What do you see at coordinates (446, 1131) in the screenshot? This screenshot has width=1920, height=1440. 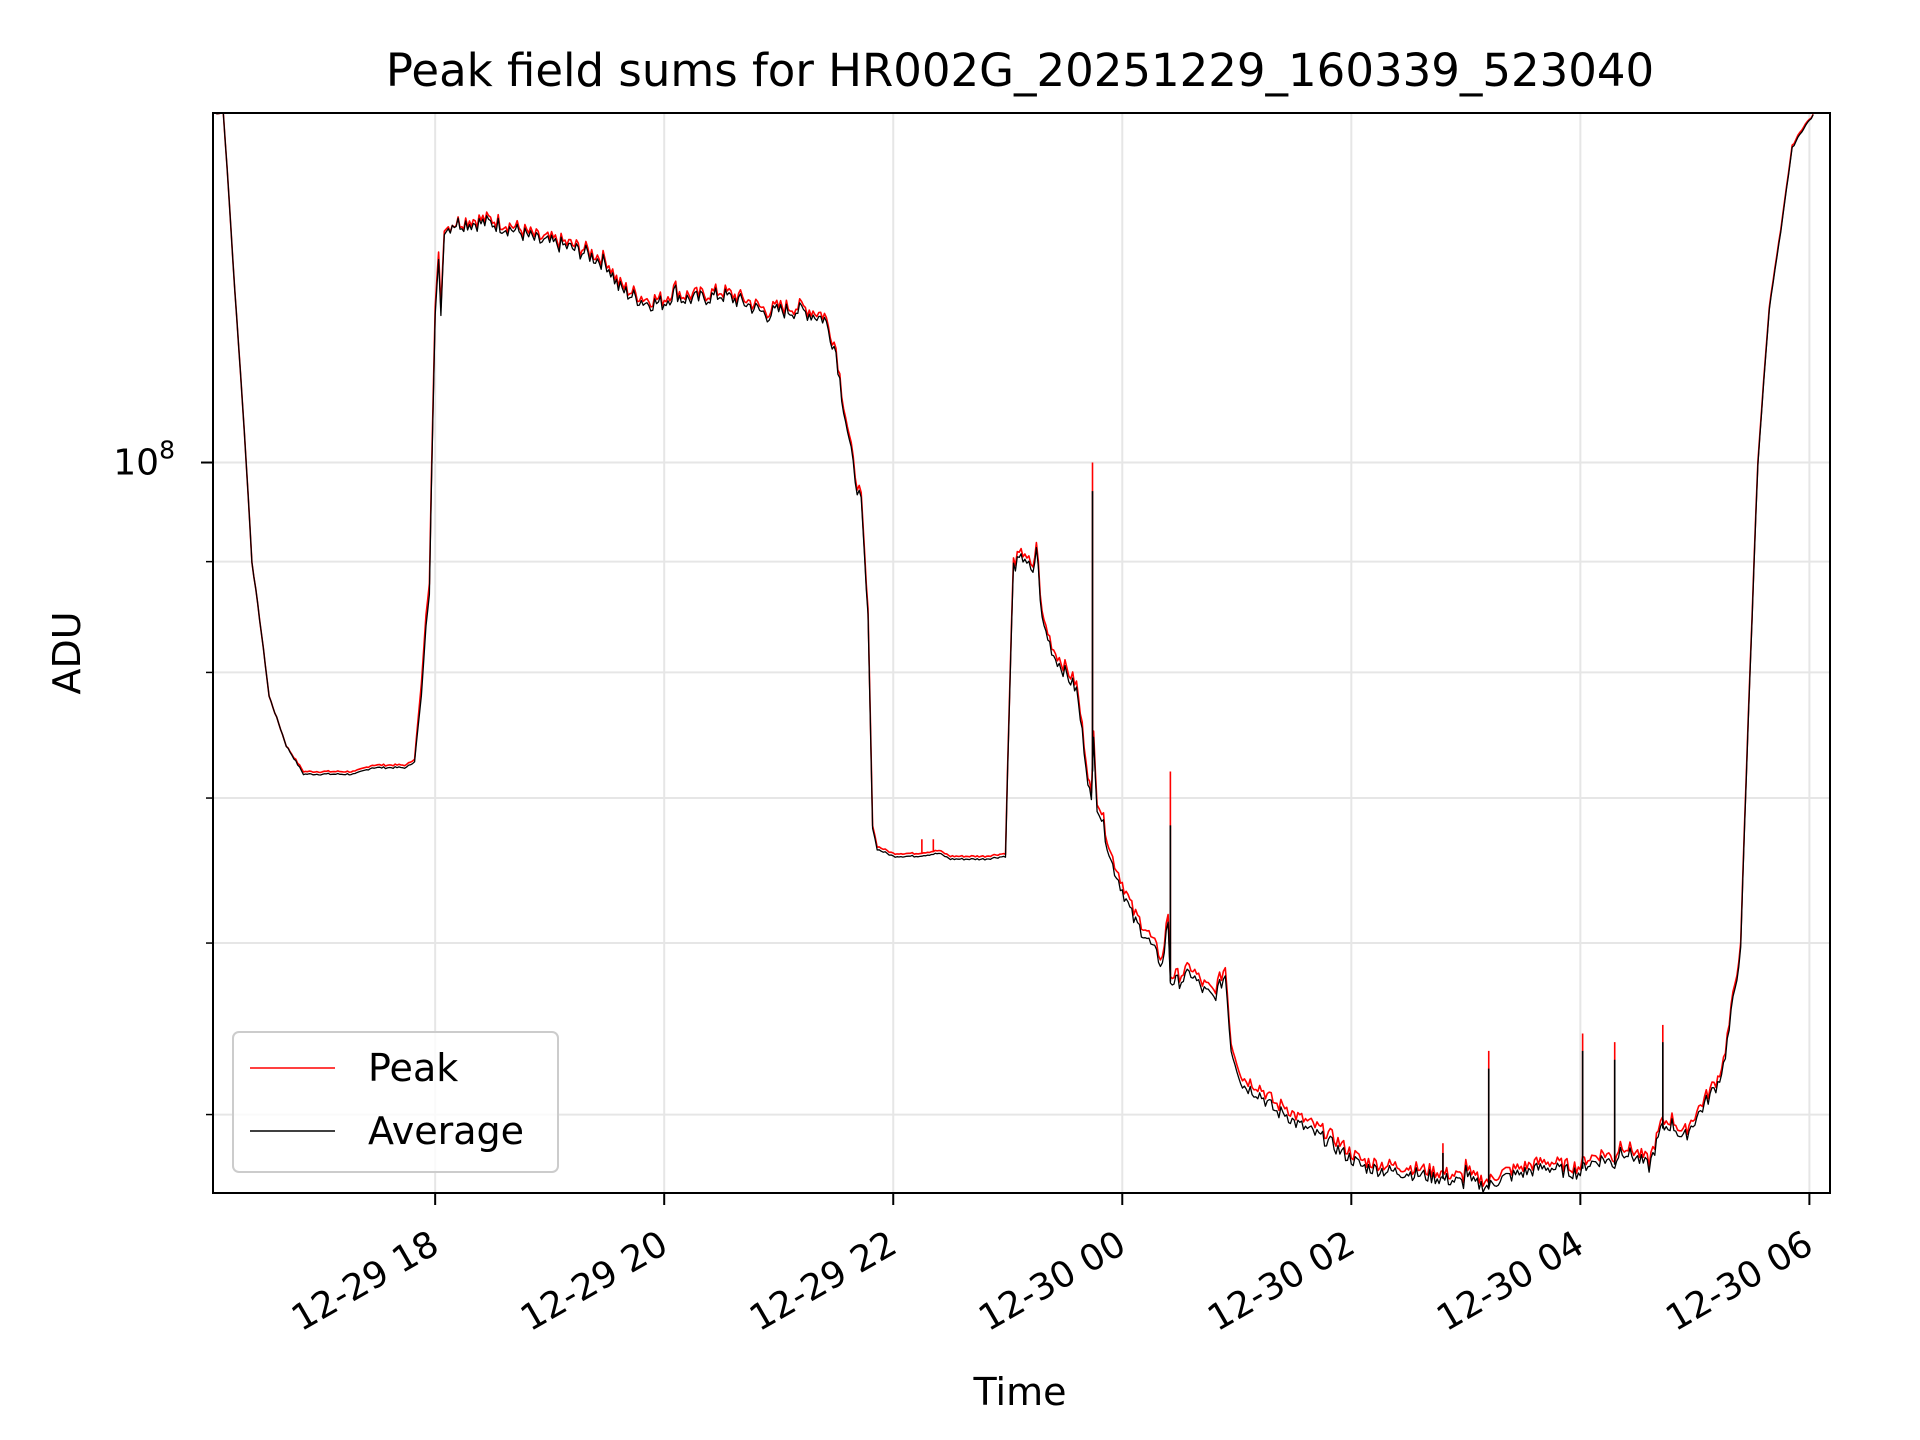 I see `legend-average-label: Average` at bounding box center [446, 1131].